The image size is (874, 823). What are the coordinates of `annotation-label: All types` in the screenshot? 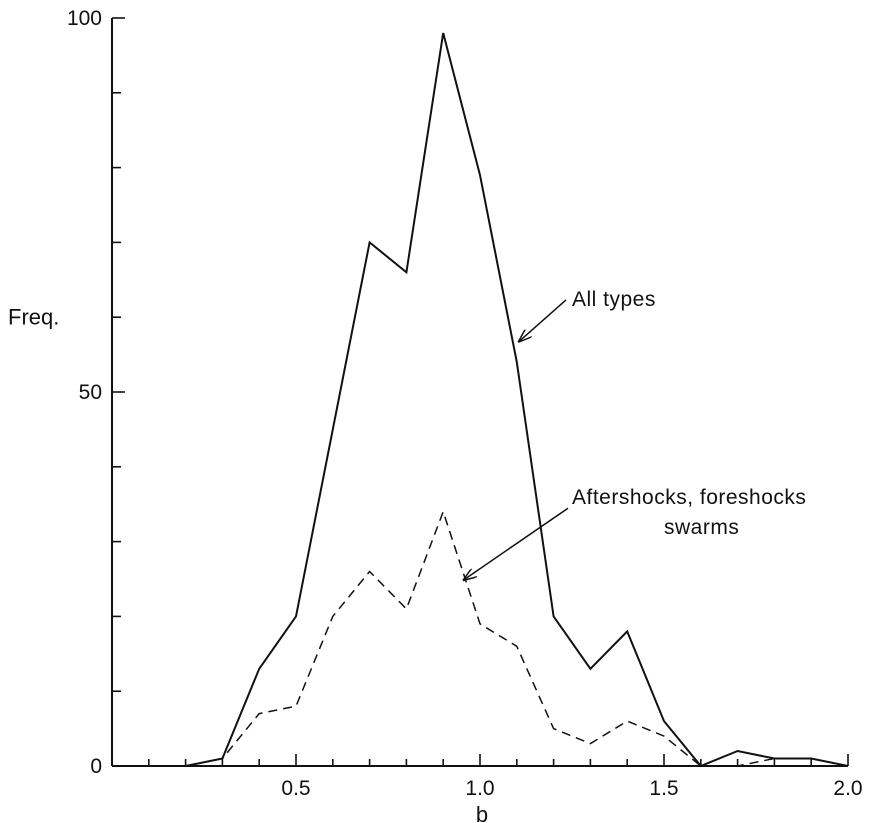 It's located at (614, 299).